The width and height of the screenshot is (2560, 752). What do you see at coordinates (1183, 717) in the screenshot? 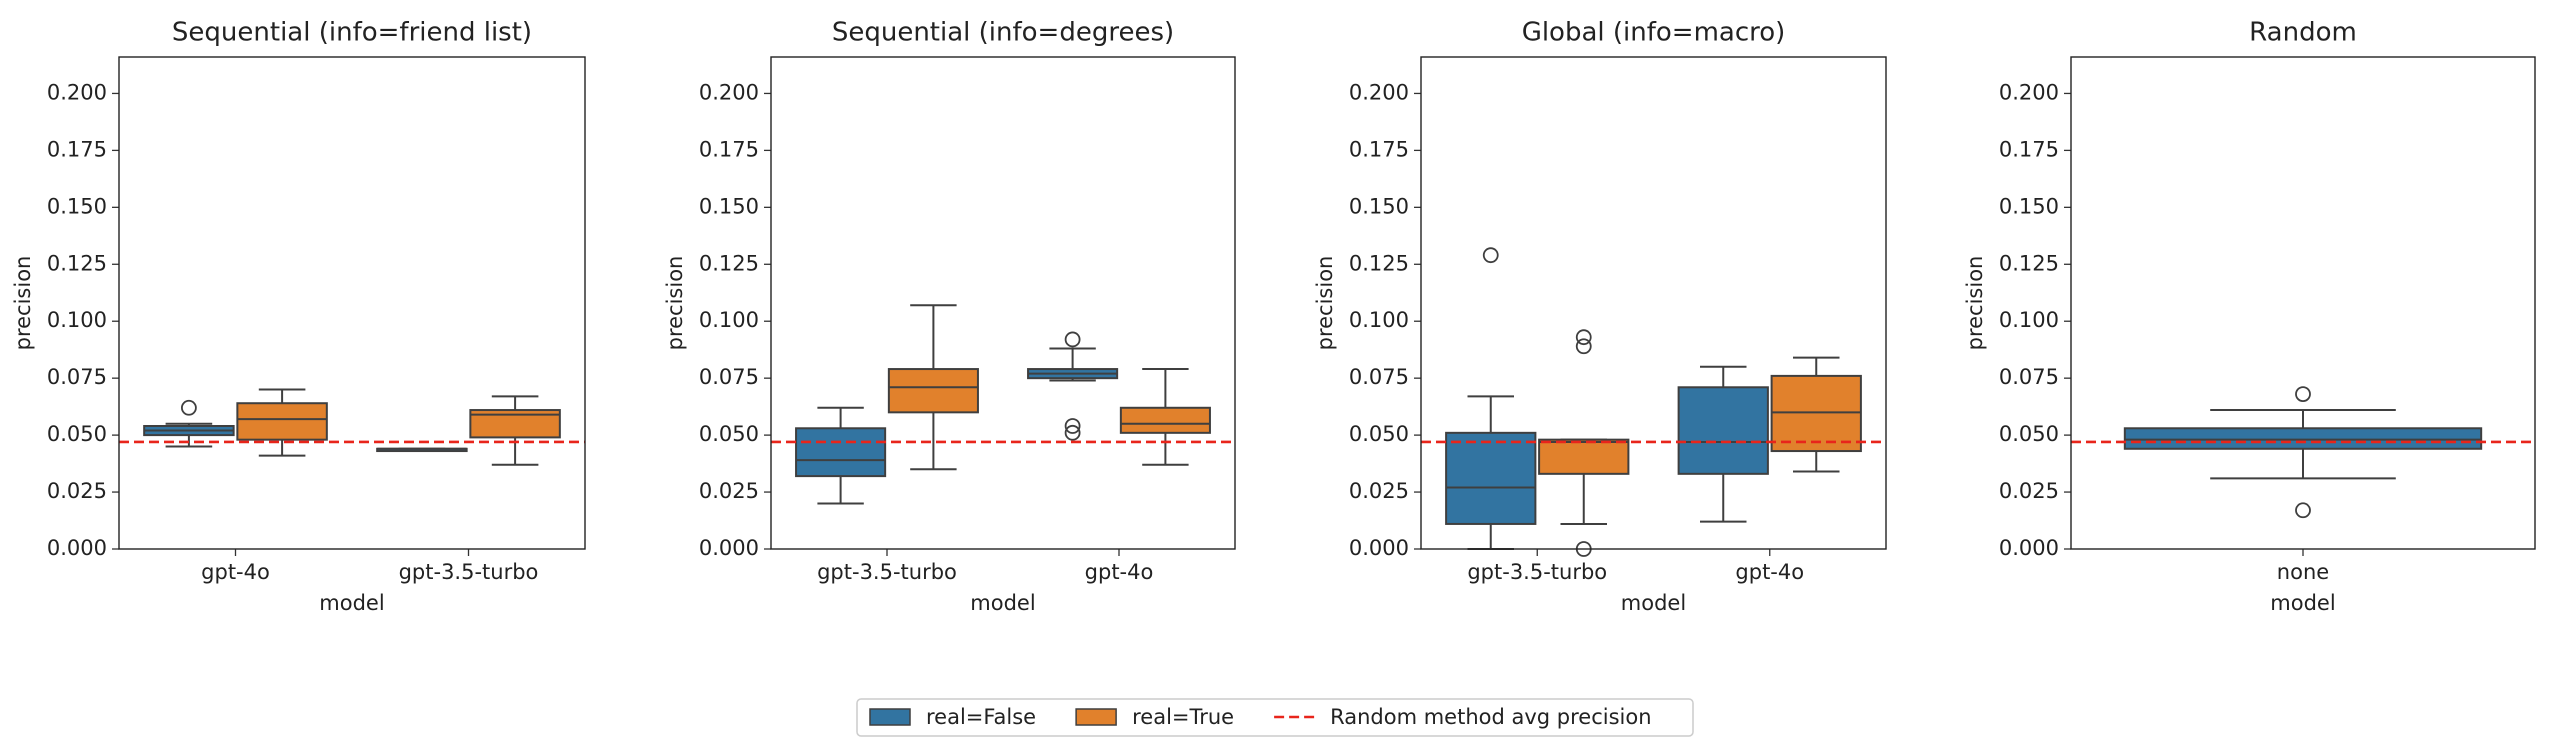
I see `legend-label: real=True` at bounding box center [1183, 717].